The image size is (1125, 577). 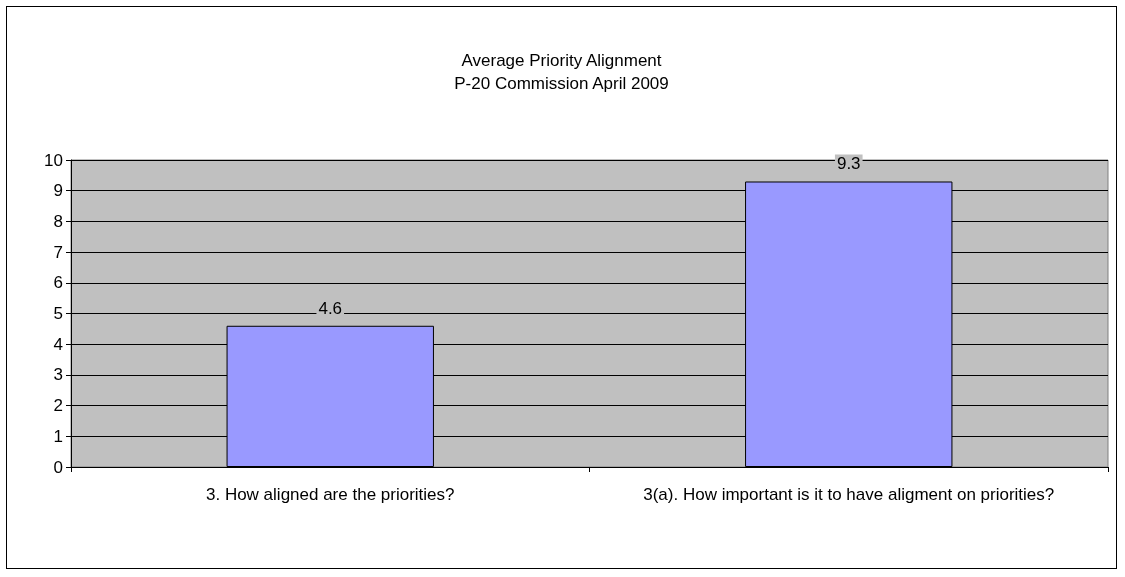 I want to click on y-tick-label: 8, so click(x=58, y=221).